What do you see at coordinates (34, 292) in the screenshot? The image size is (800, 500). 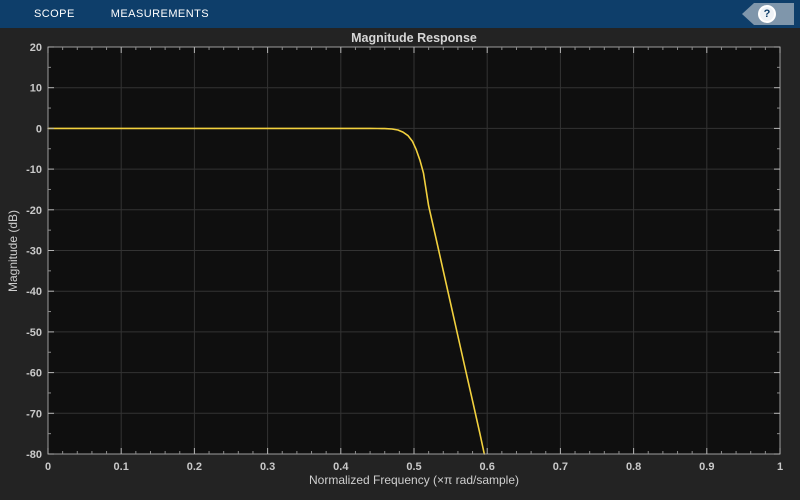 I see `svg-text: -40` at bounding box center [34, 292].